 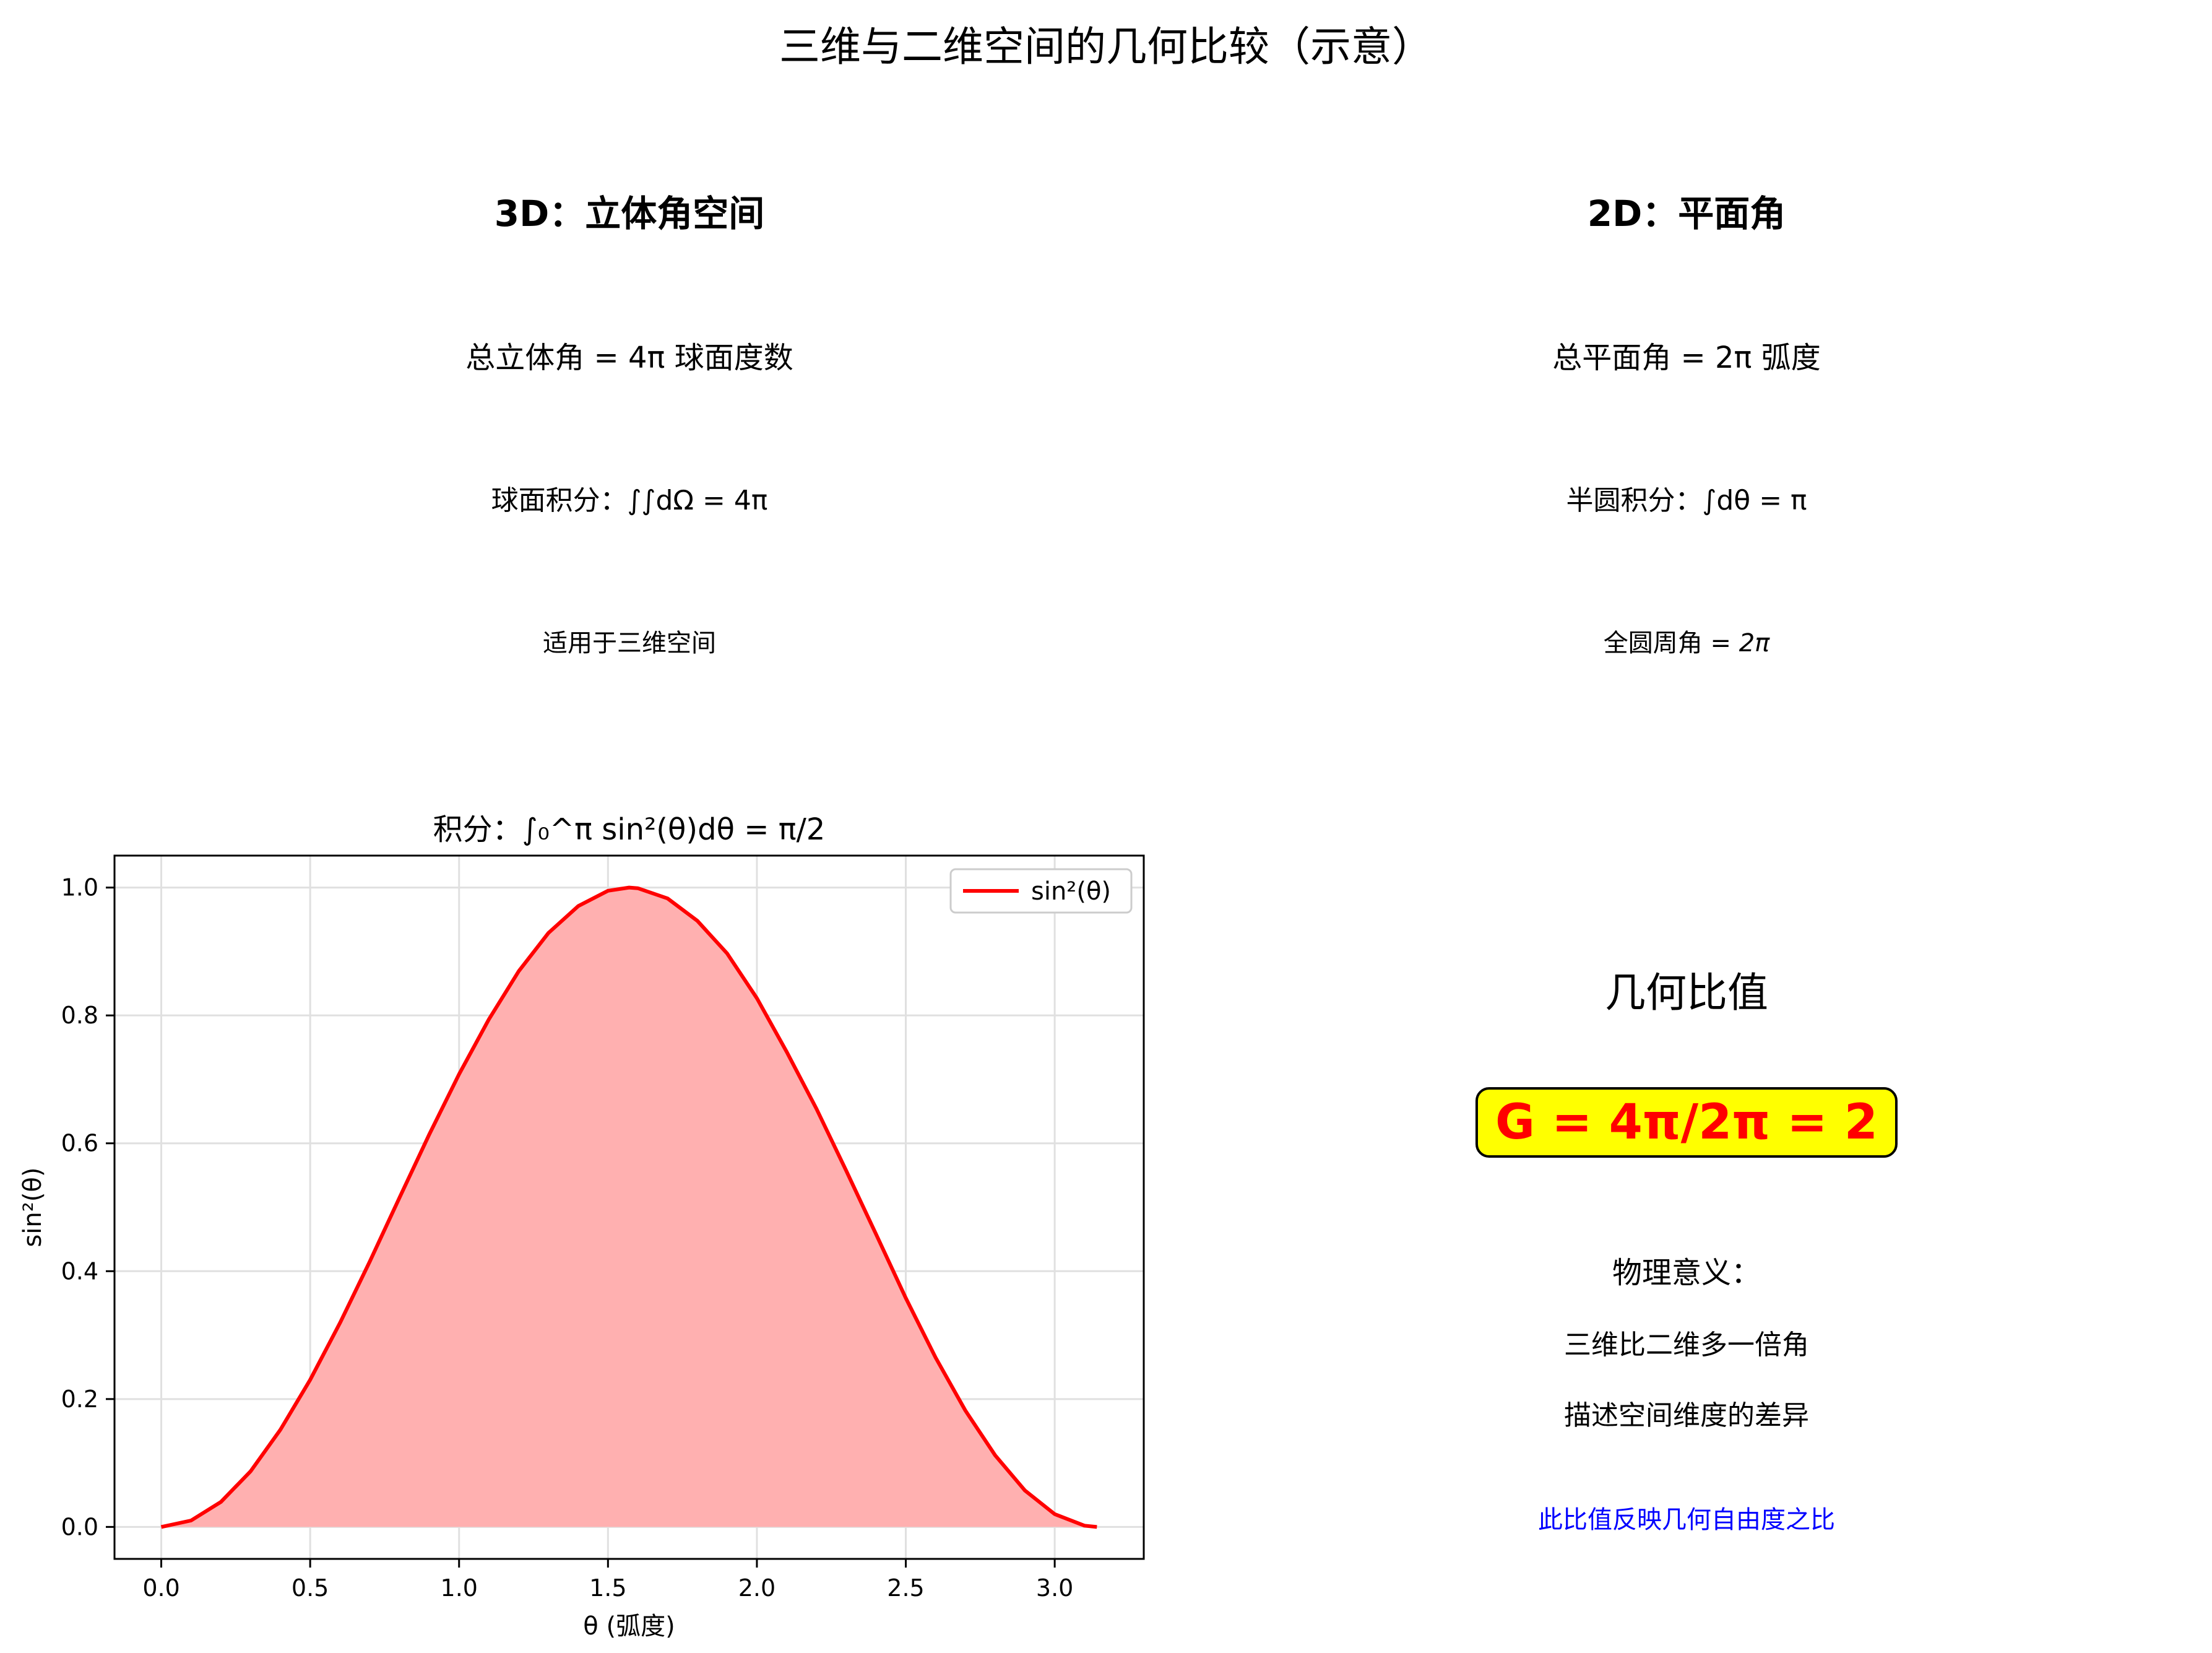 I want to click on x-tick-label: 3.0, so click(x=1054, y=1588).